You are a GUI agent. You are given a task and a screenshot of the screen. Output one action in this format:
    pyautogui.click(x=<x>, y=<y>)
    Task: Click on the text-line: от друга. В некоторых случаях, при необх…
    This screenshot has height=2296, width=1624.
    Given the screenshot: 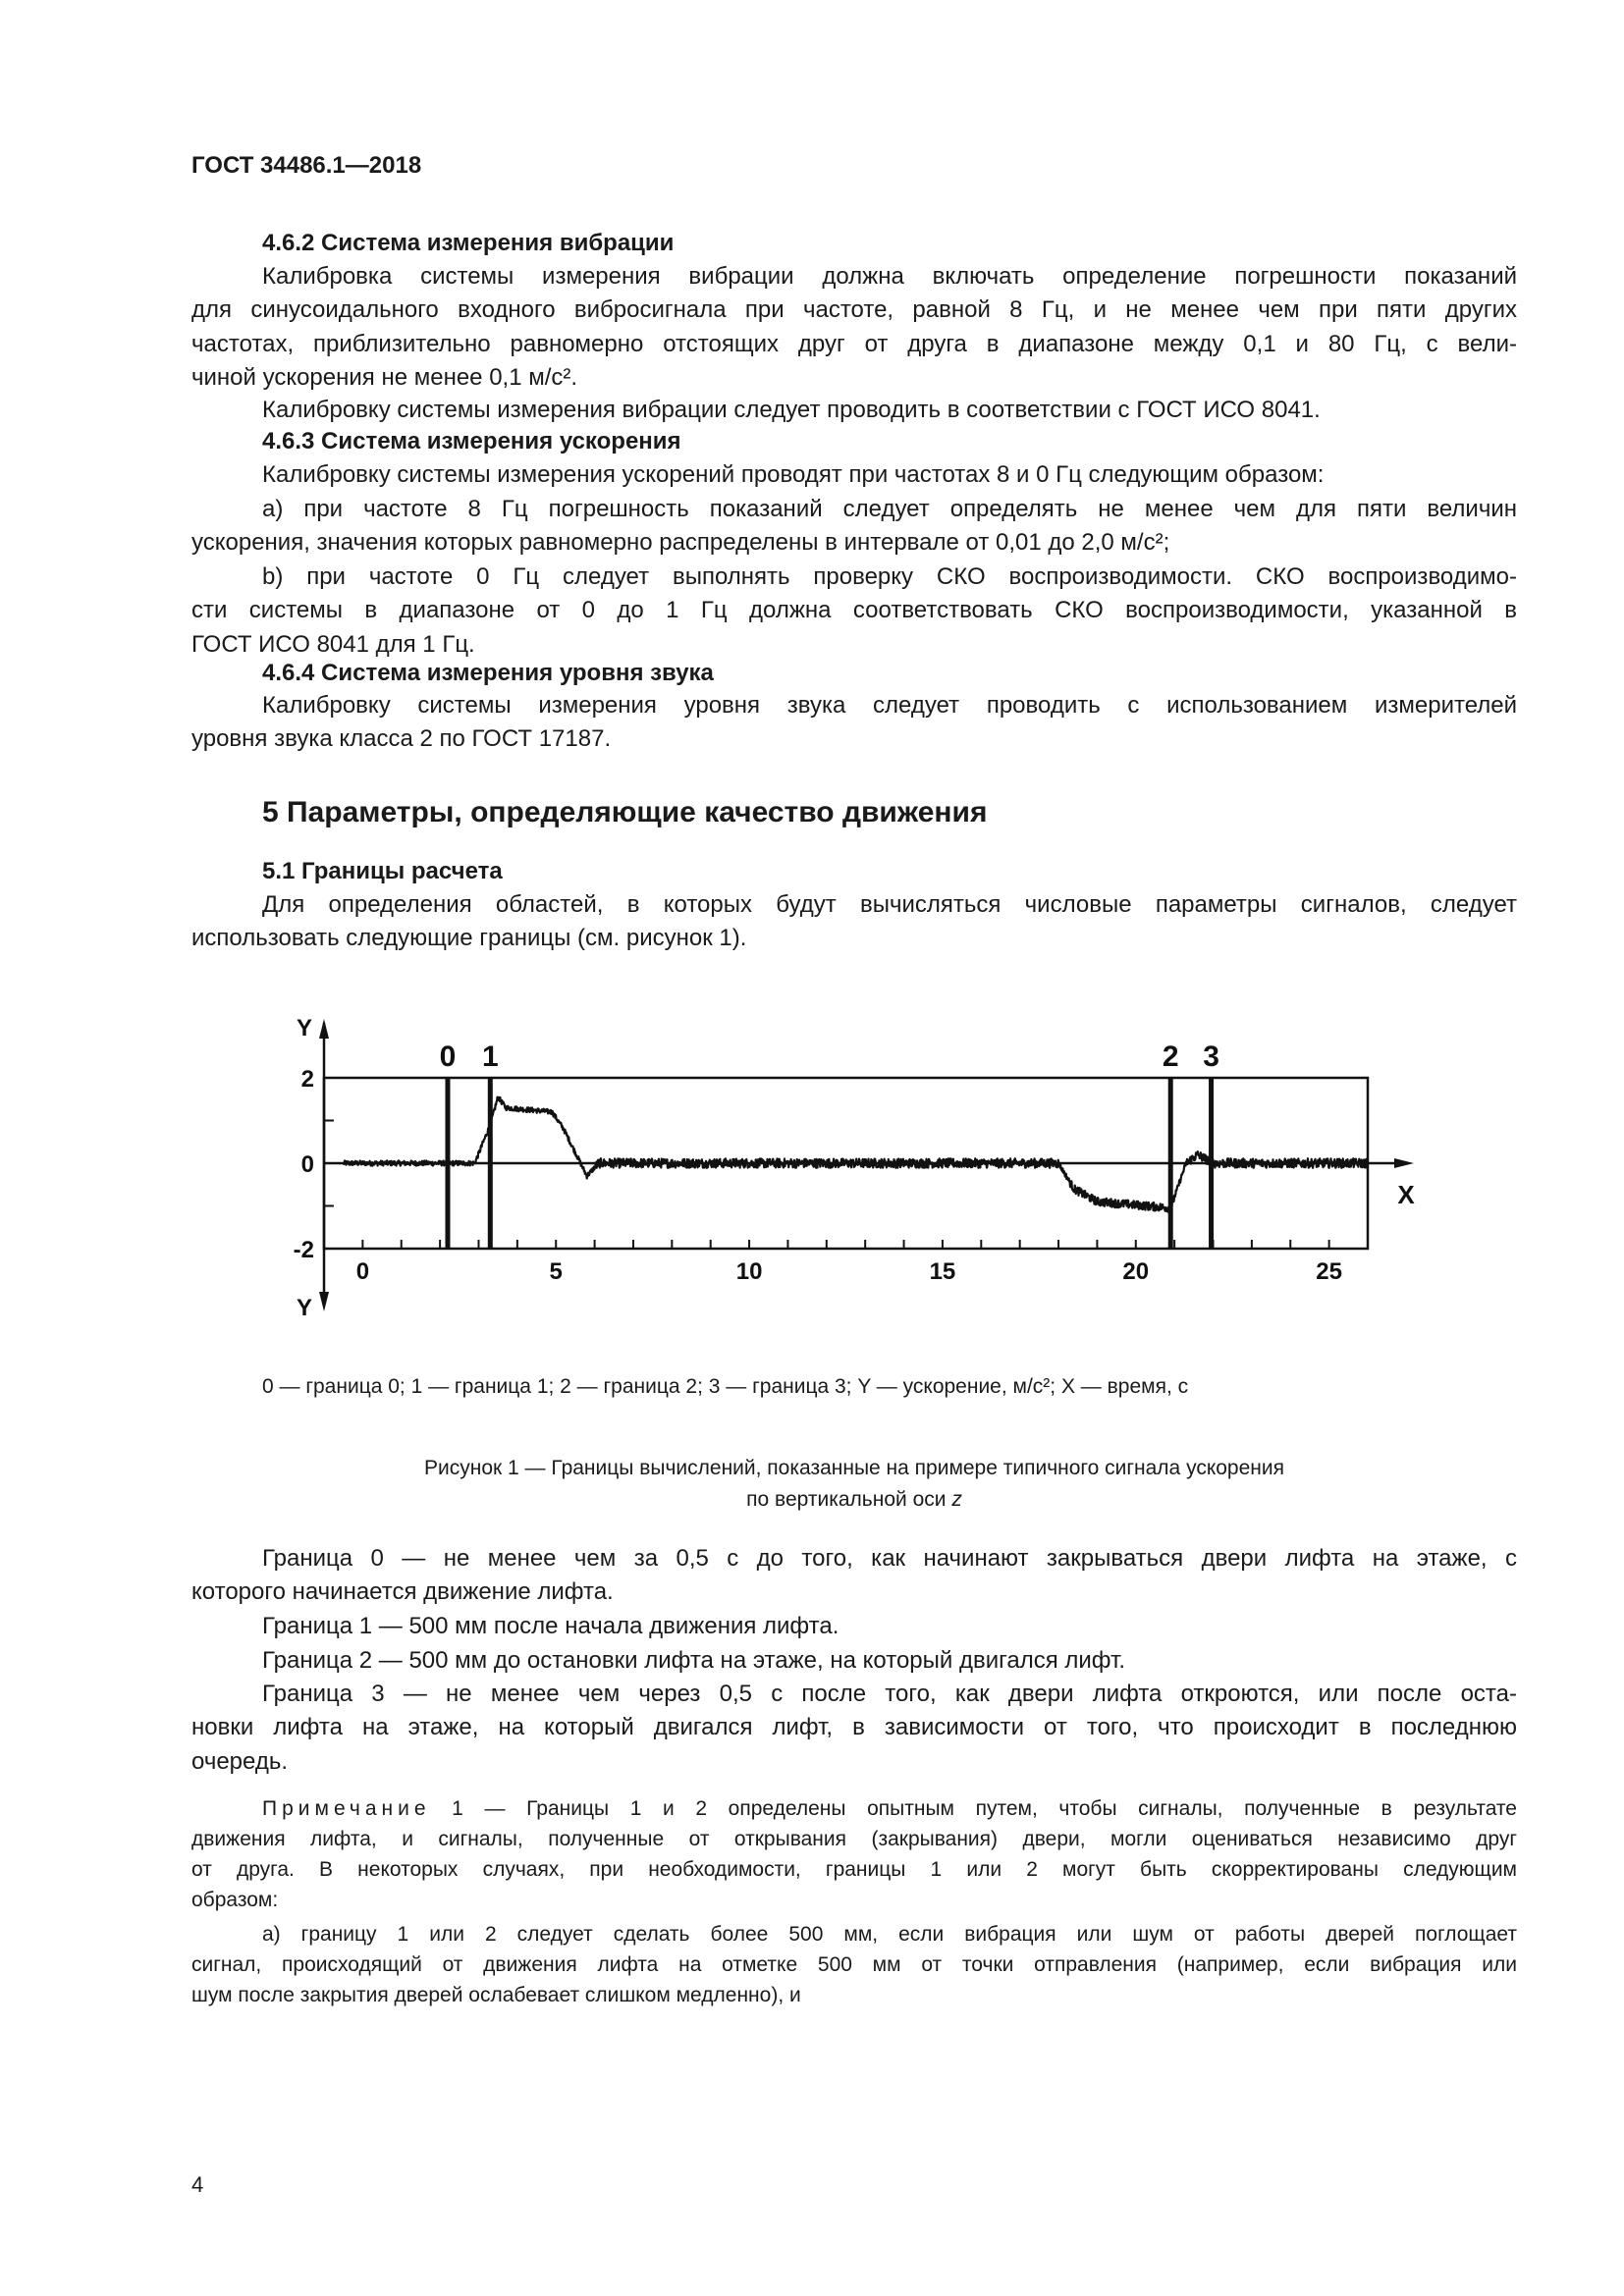 What is the action you would take?
    pyautogui.click(x=854, y=1869)
    